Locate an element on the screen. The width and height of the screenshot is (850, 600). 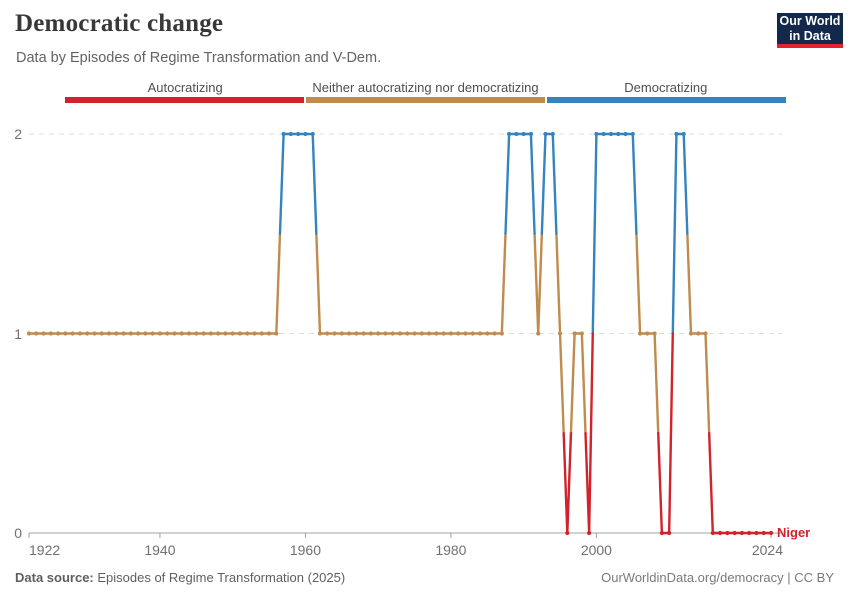
owid-logo-line2: in Data is located at coordinates (810, 35).